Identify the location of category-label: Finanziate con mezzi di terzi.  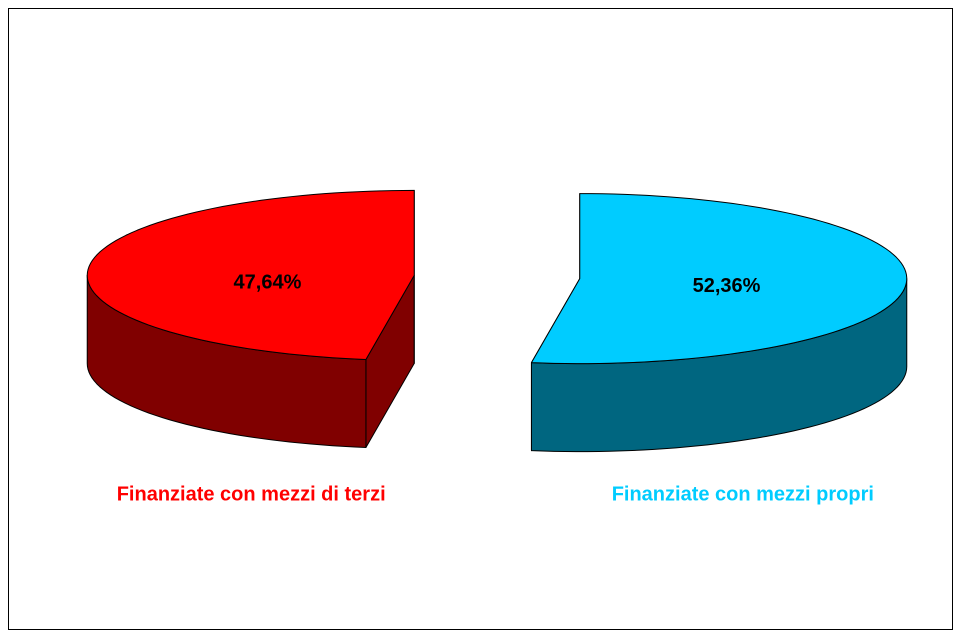
(251, 494).